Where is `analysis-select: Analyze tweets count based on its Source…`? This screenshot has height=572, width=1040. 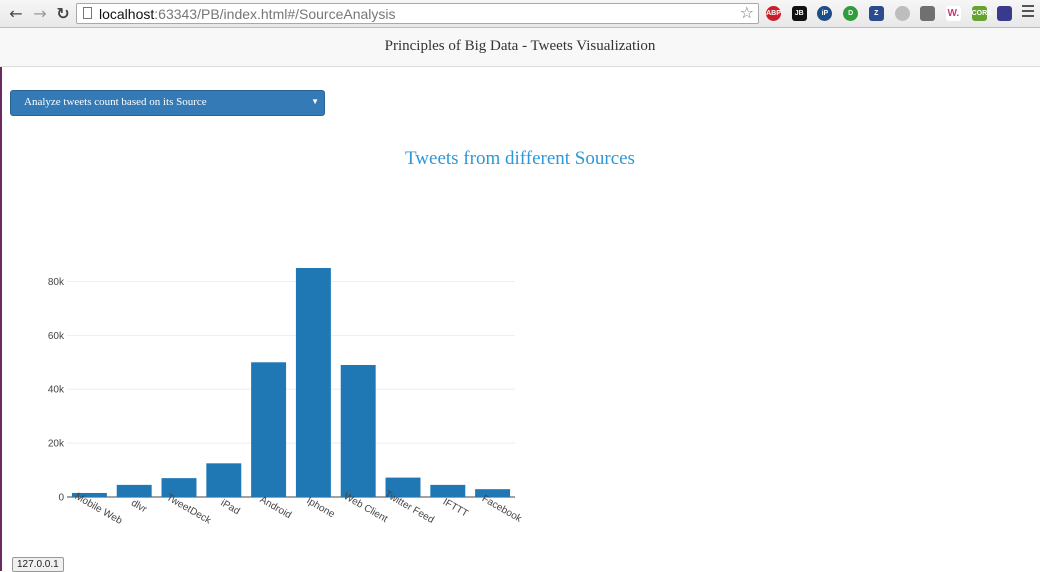 analysis-select: Analyze tweets count based on its Source… is located at coordinates (167, 103).